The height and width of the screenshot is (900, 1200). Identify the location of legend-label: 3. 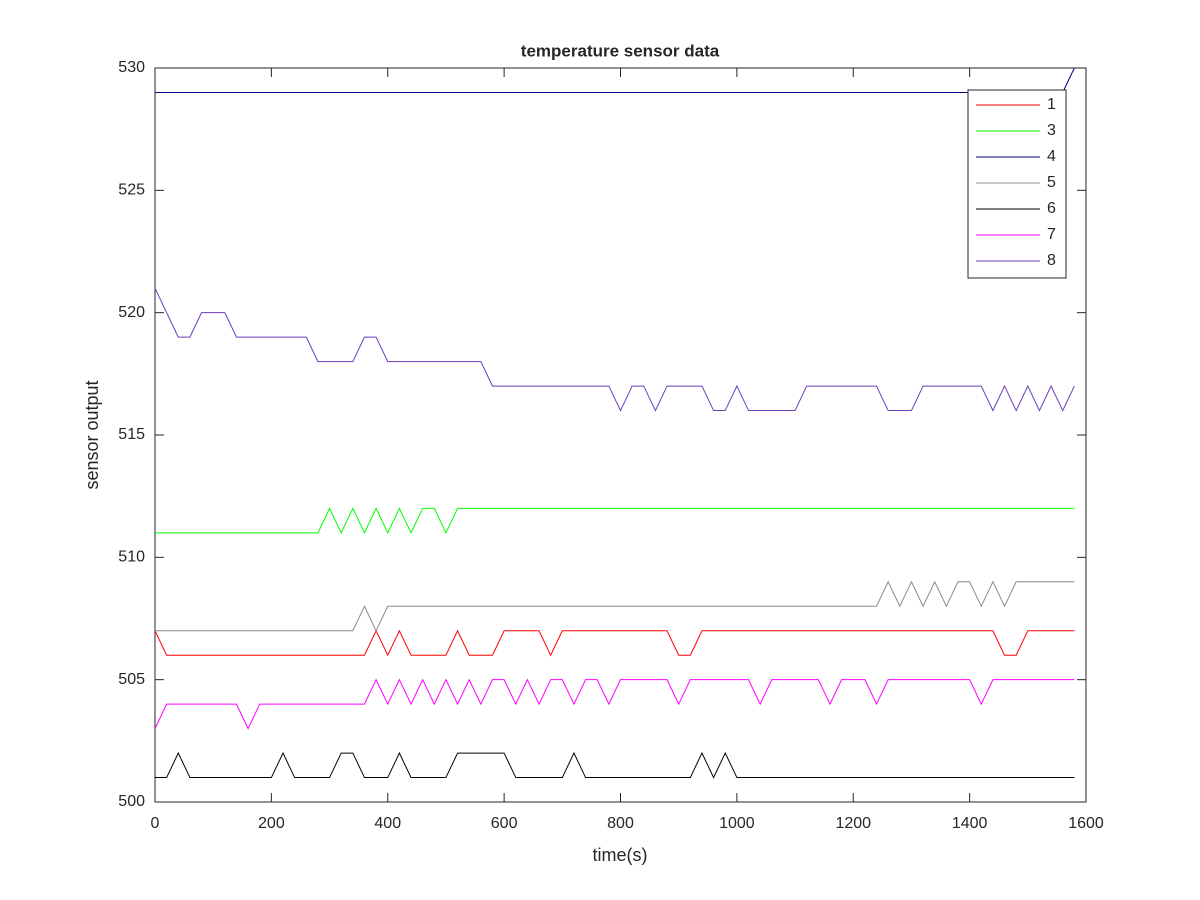
(1051, 130).